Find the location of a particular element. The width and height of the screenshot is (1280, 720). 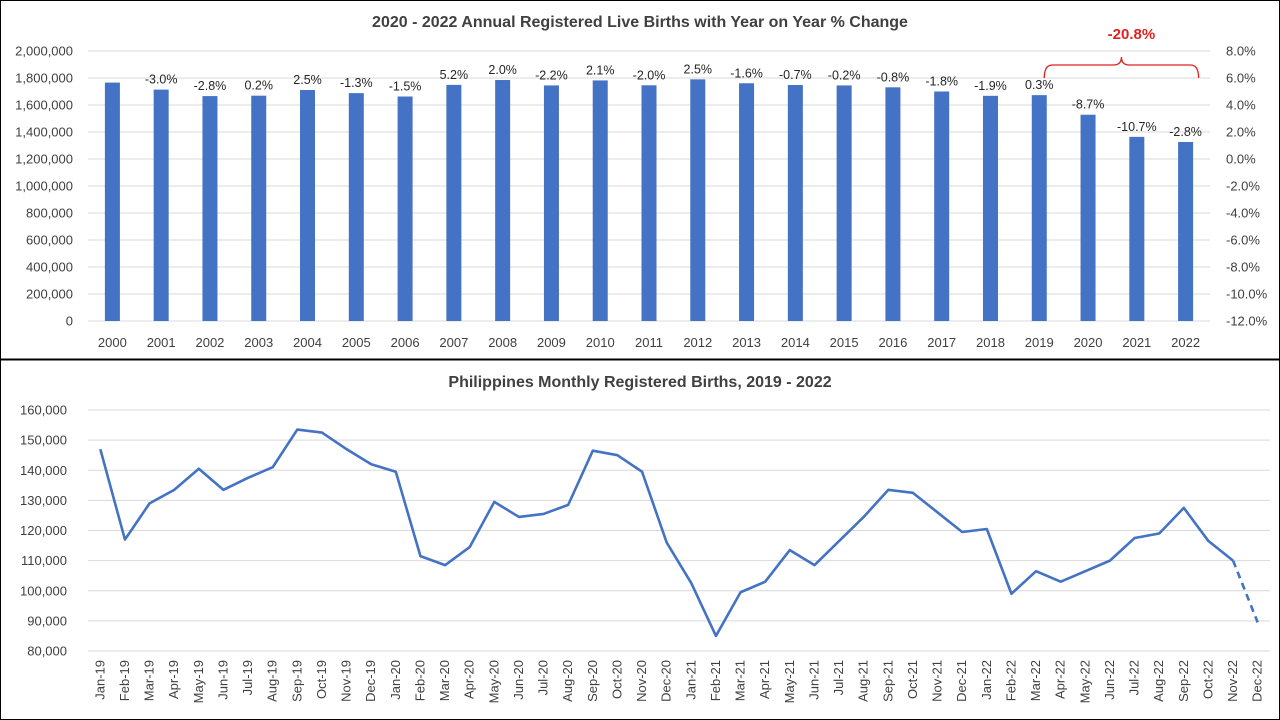

monthly-x-tick-label: Feb-21 is located at coordinates (715, 680).